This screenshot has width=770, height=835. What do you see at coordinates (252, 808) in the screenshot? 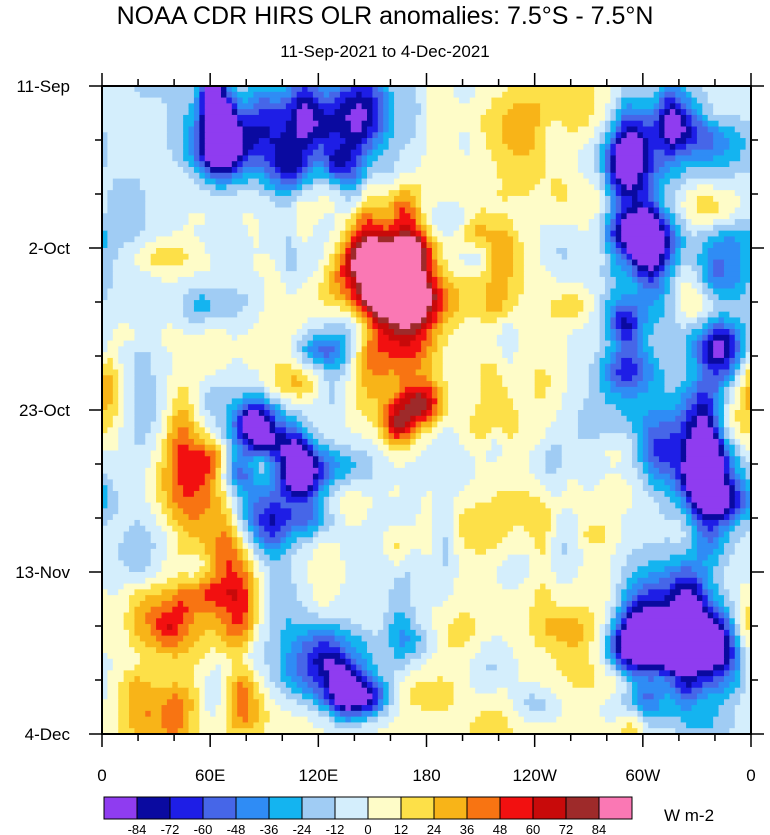
I see `colorbar-swatch` at bounding box center [252, 808].